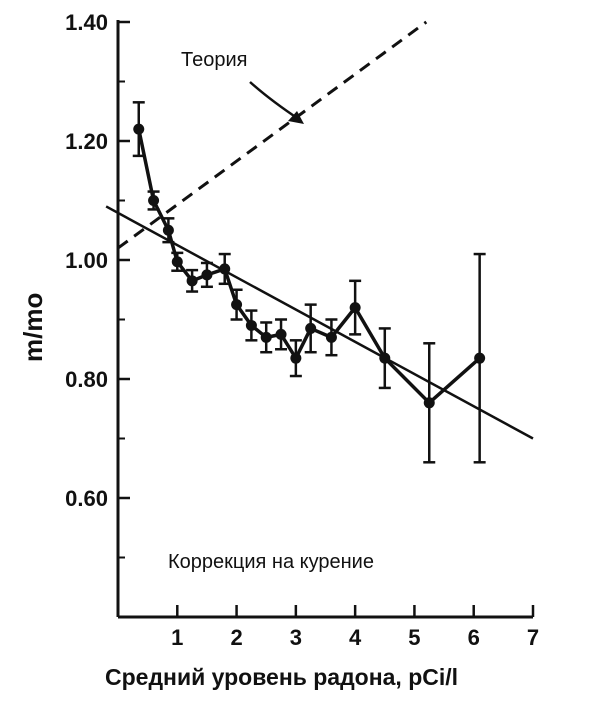 Image resolution: width=591 pixels, height=706 pixels. I want to click on x-axis-ticks: 1 2 3 4 5 6 7, so click(355, 627).